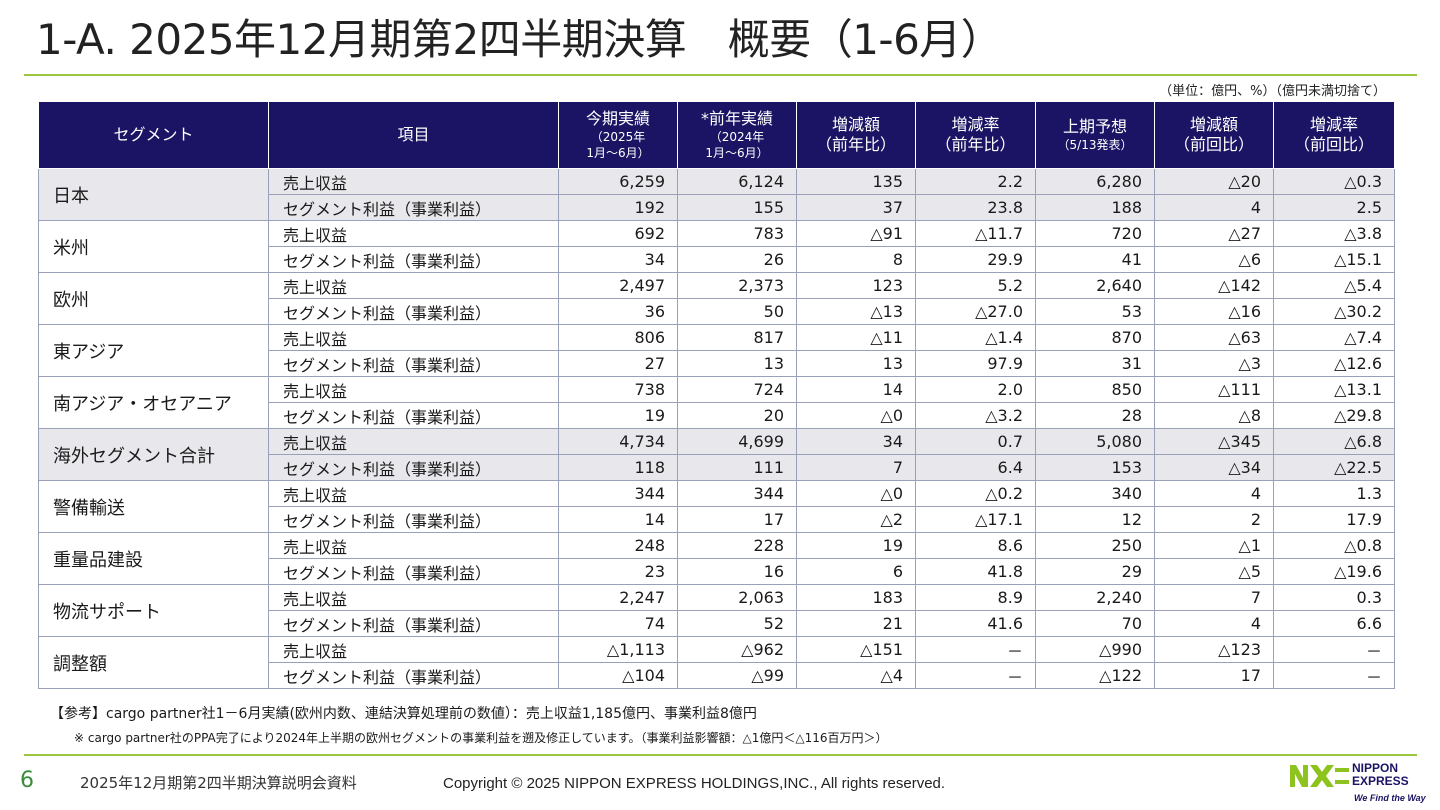  What do you see at coordinates (1390, 798) in the screenshot?
I see `logo-tagline: We Find the Way` at bounding box center [1390, 798].